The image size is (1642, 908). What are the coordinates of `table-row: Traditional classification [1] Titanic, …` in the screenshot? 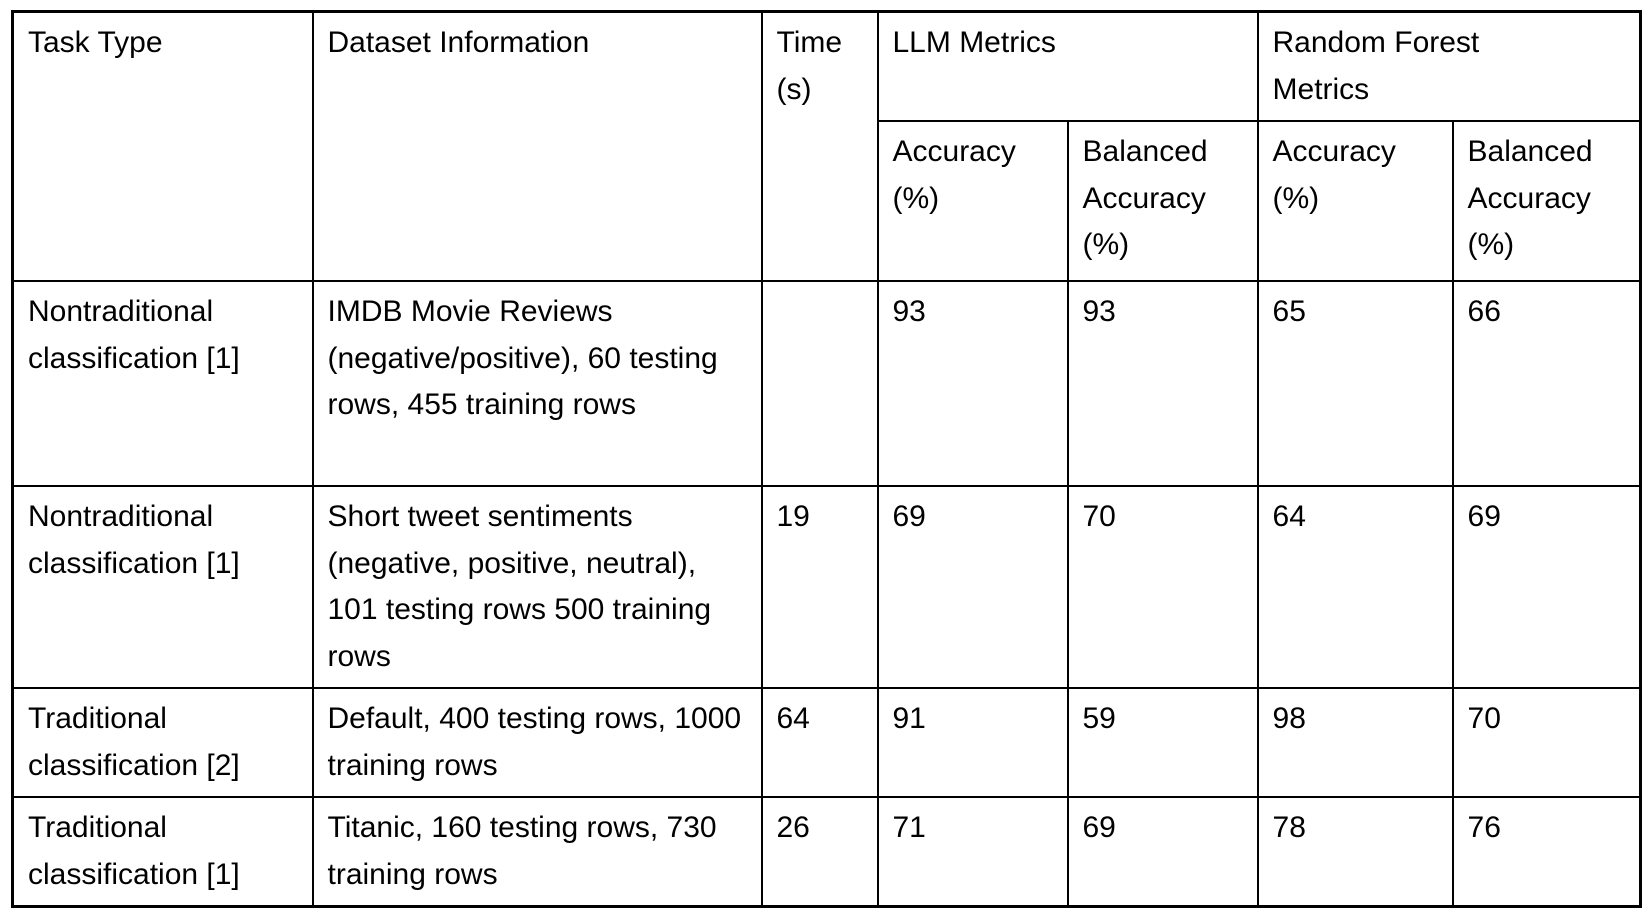 It's located at (826, 852).